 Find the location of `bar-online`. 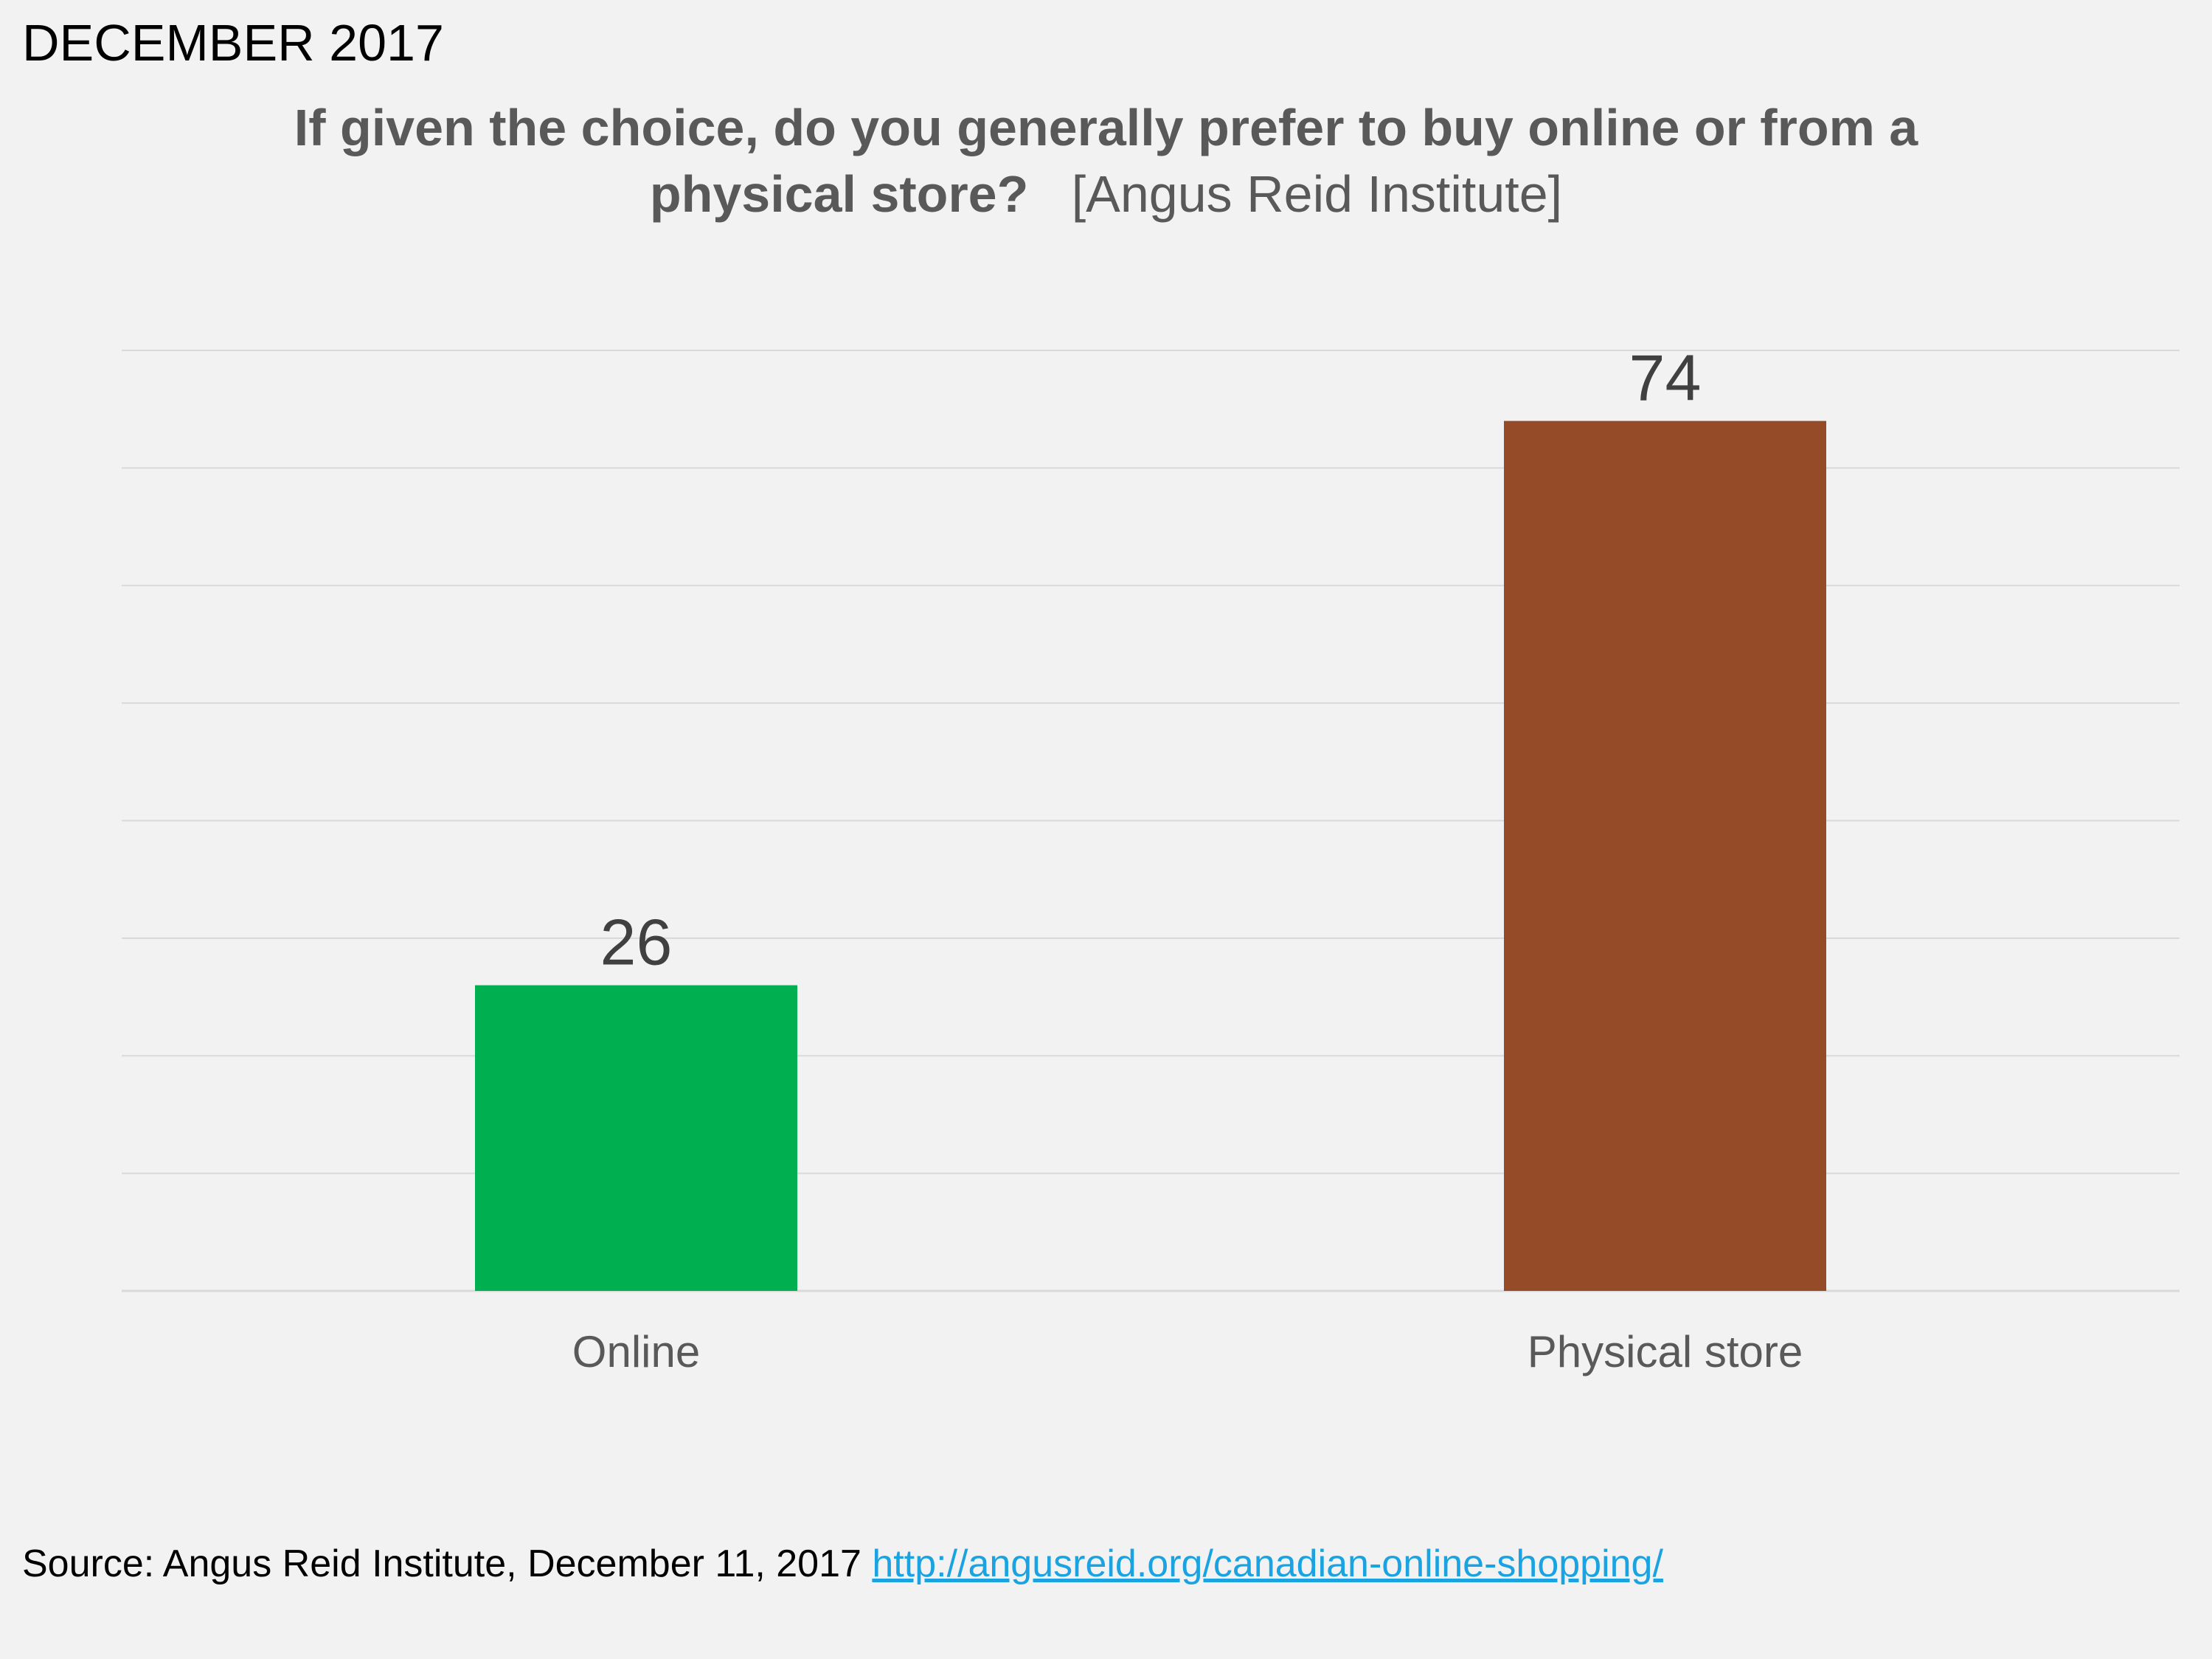

bar-online is located at coordinates (636, 1138).